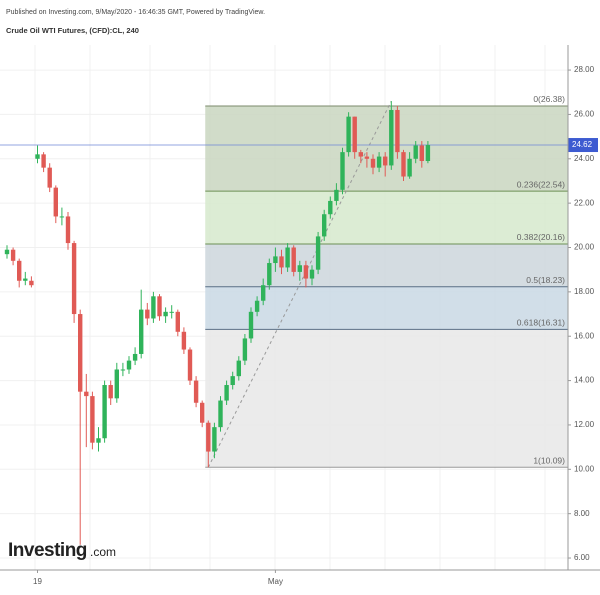  I want to click on x-tick-label: May, so click(275, 581).